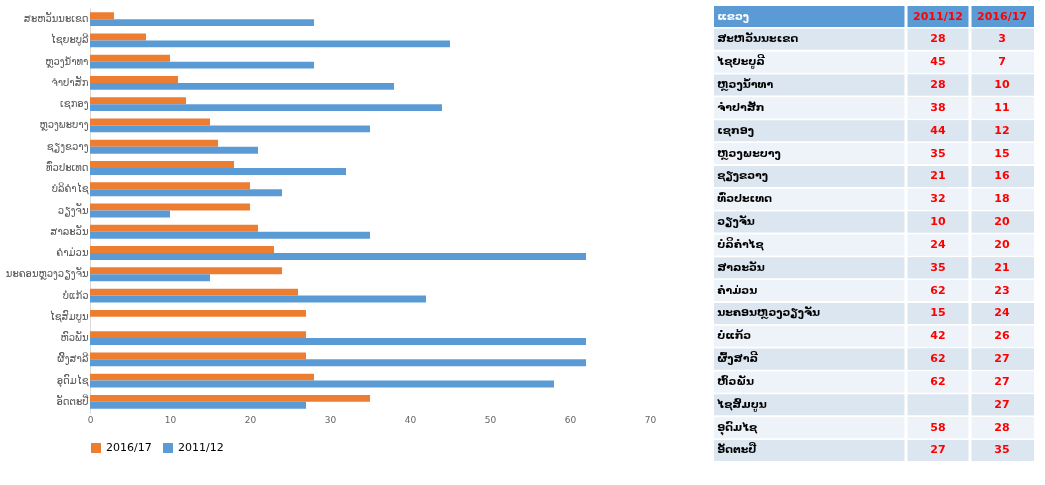 The width and height of the screenshot is (1045, 485). What do you see at coordinates (938, 62) in the screenshot?
I see `data-label: 45` at bounding box center [938, 62].